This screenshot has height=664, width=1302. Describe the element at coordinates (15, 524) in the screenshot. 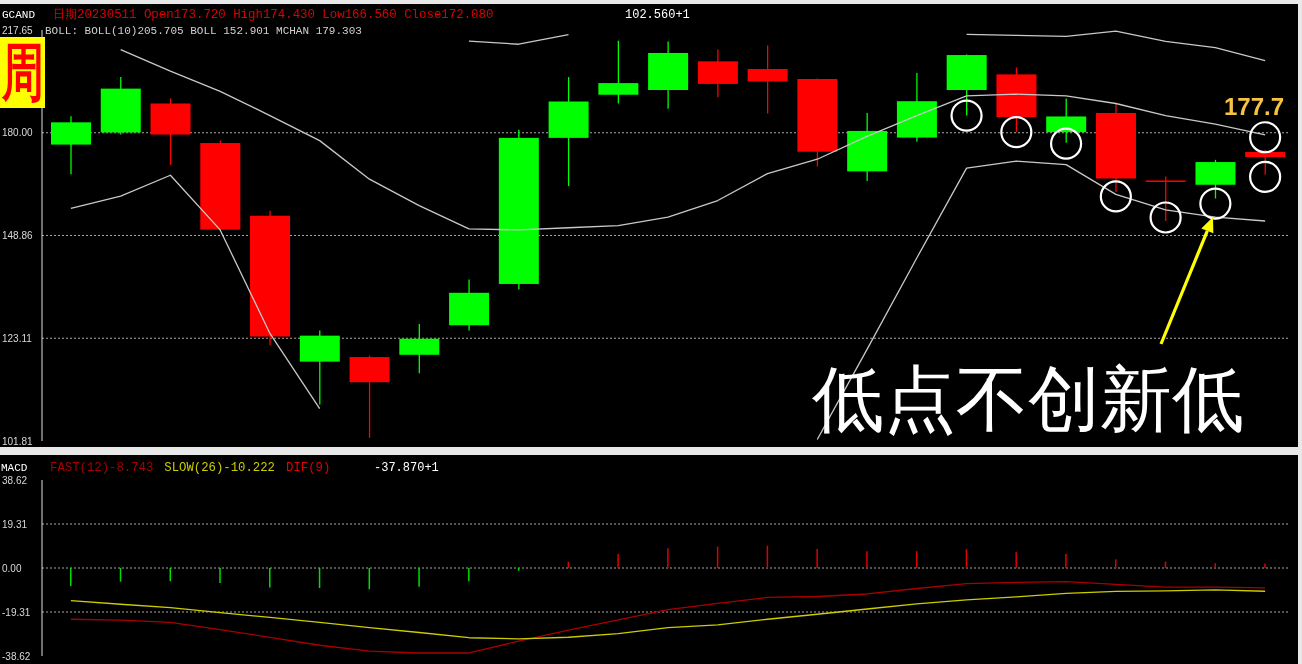

I see `y-tick-label: 19.31` at that location.